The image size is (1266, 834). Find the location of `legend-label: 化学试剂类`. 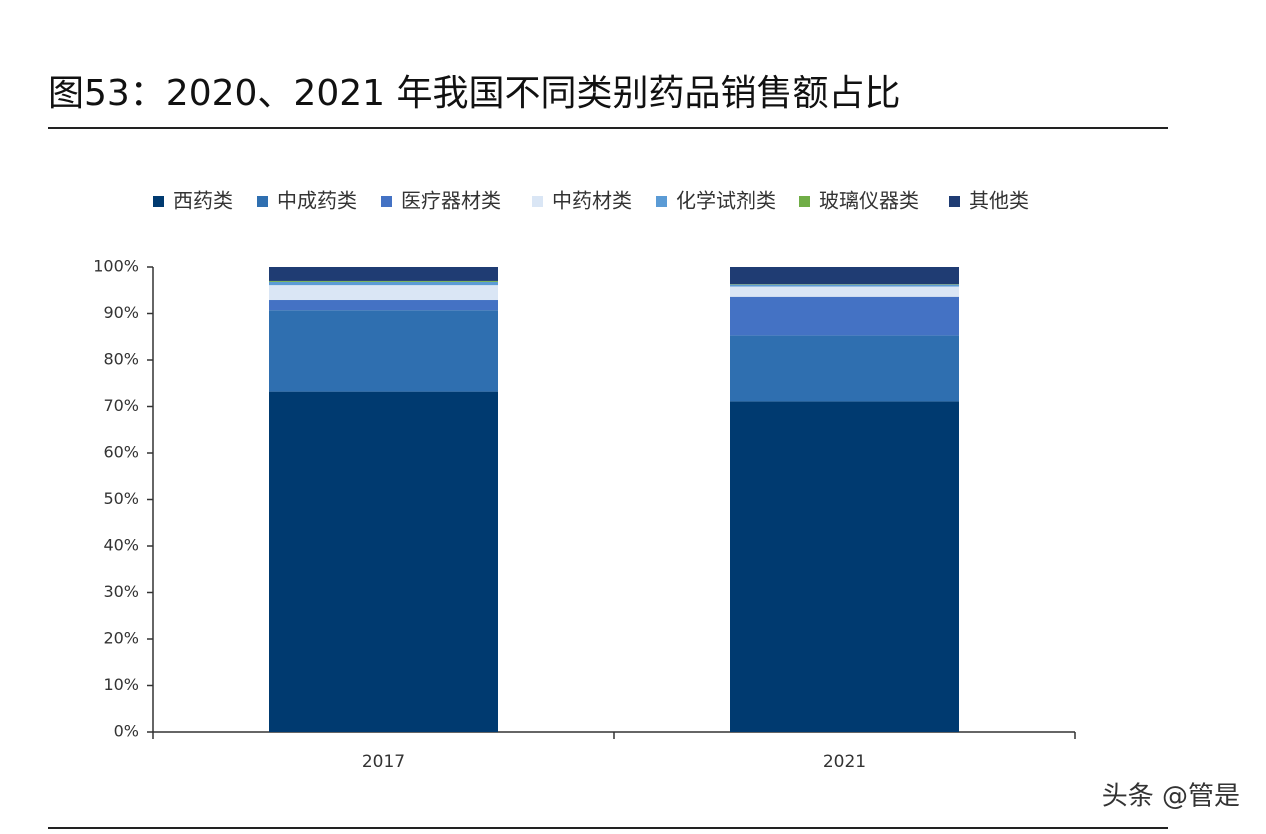

legend-label: 化学试剂类 is located at coordinates (726, 201).